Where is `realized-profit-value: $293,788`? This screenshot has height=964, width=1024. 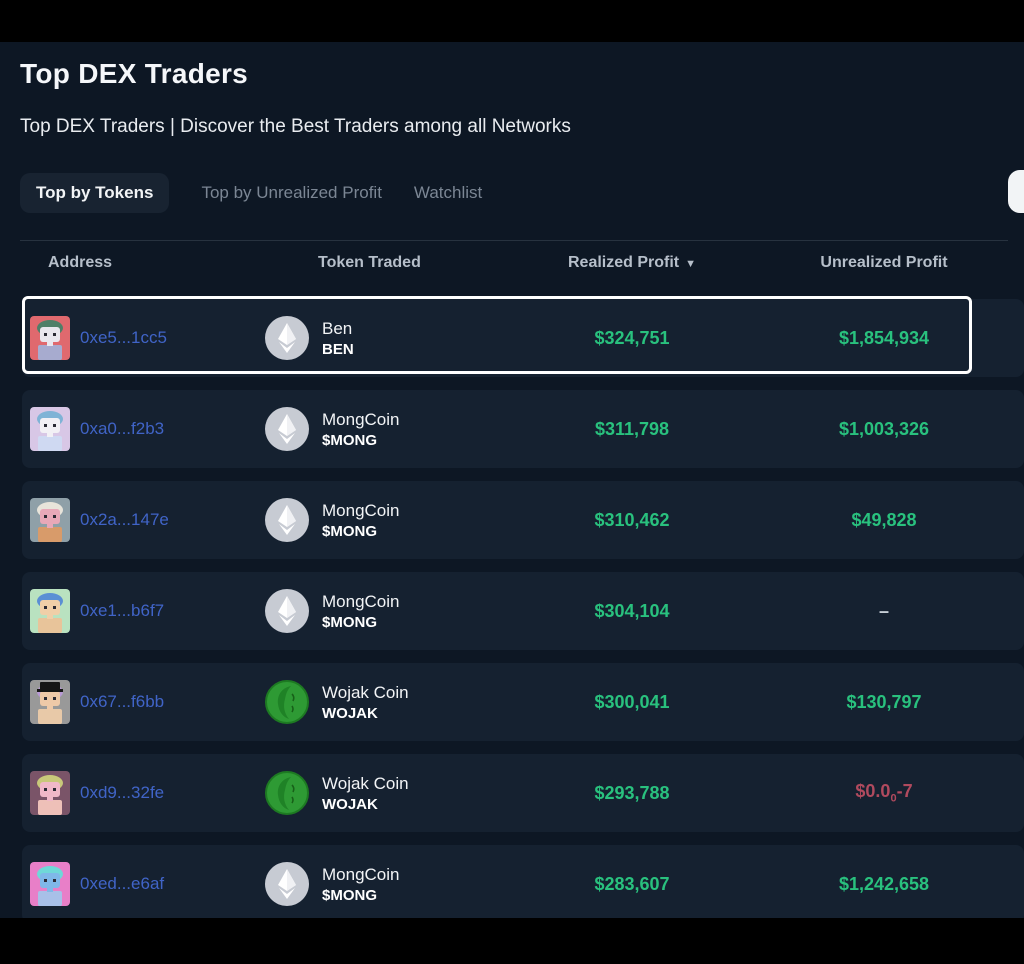 realized-profit-value: $293,788 is located at coordinates (632, 792).